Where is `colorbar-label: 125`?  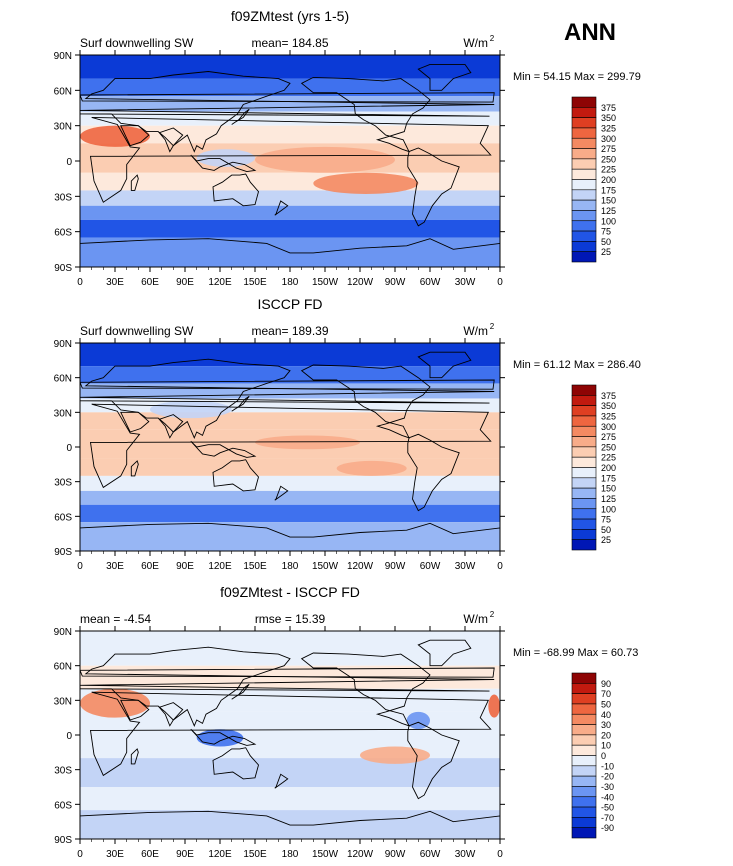 colorbar-label: 125 is located at coordinates (608, 499).